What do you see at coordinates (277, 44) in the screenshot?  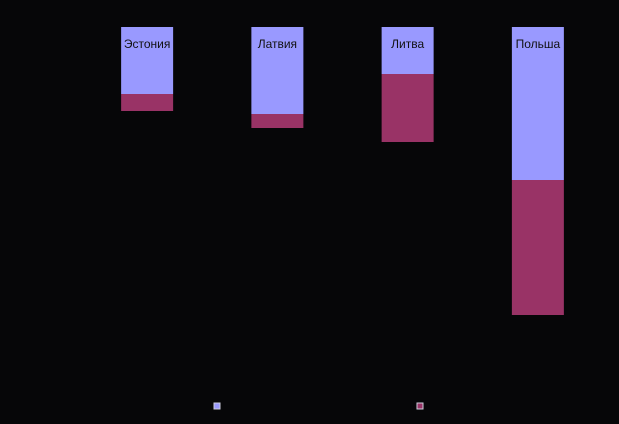 I see `category-label: Латвия` at bounding box center [277, 44].